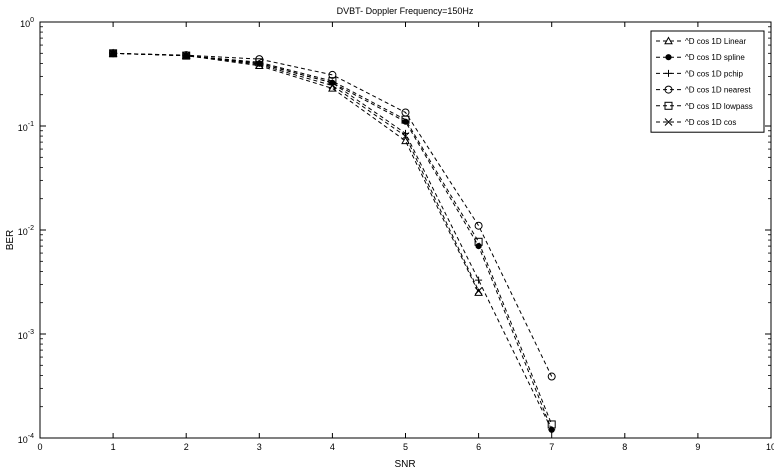 The width and height of the screenshot is (774, 475). What do you see at coordinates (405, 11) in the screenshot?
I see `chart-title: DVBT- Doppler Frequency=150Hz` at bounding box center [405, 11].